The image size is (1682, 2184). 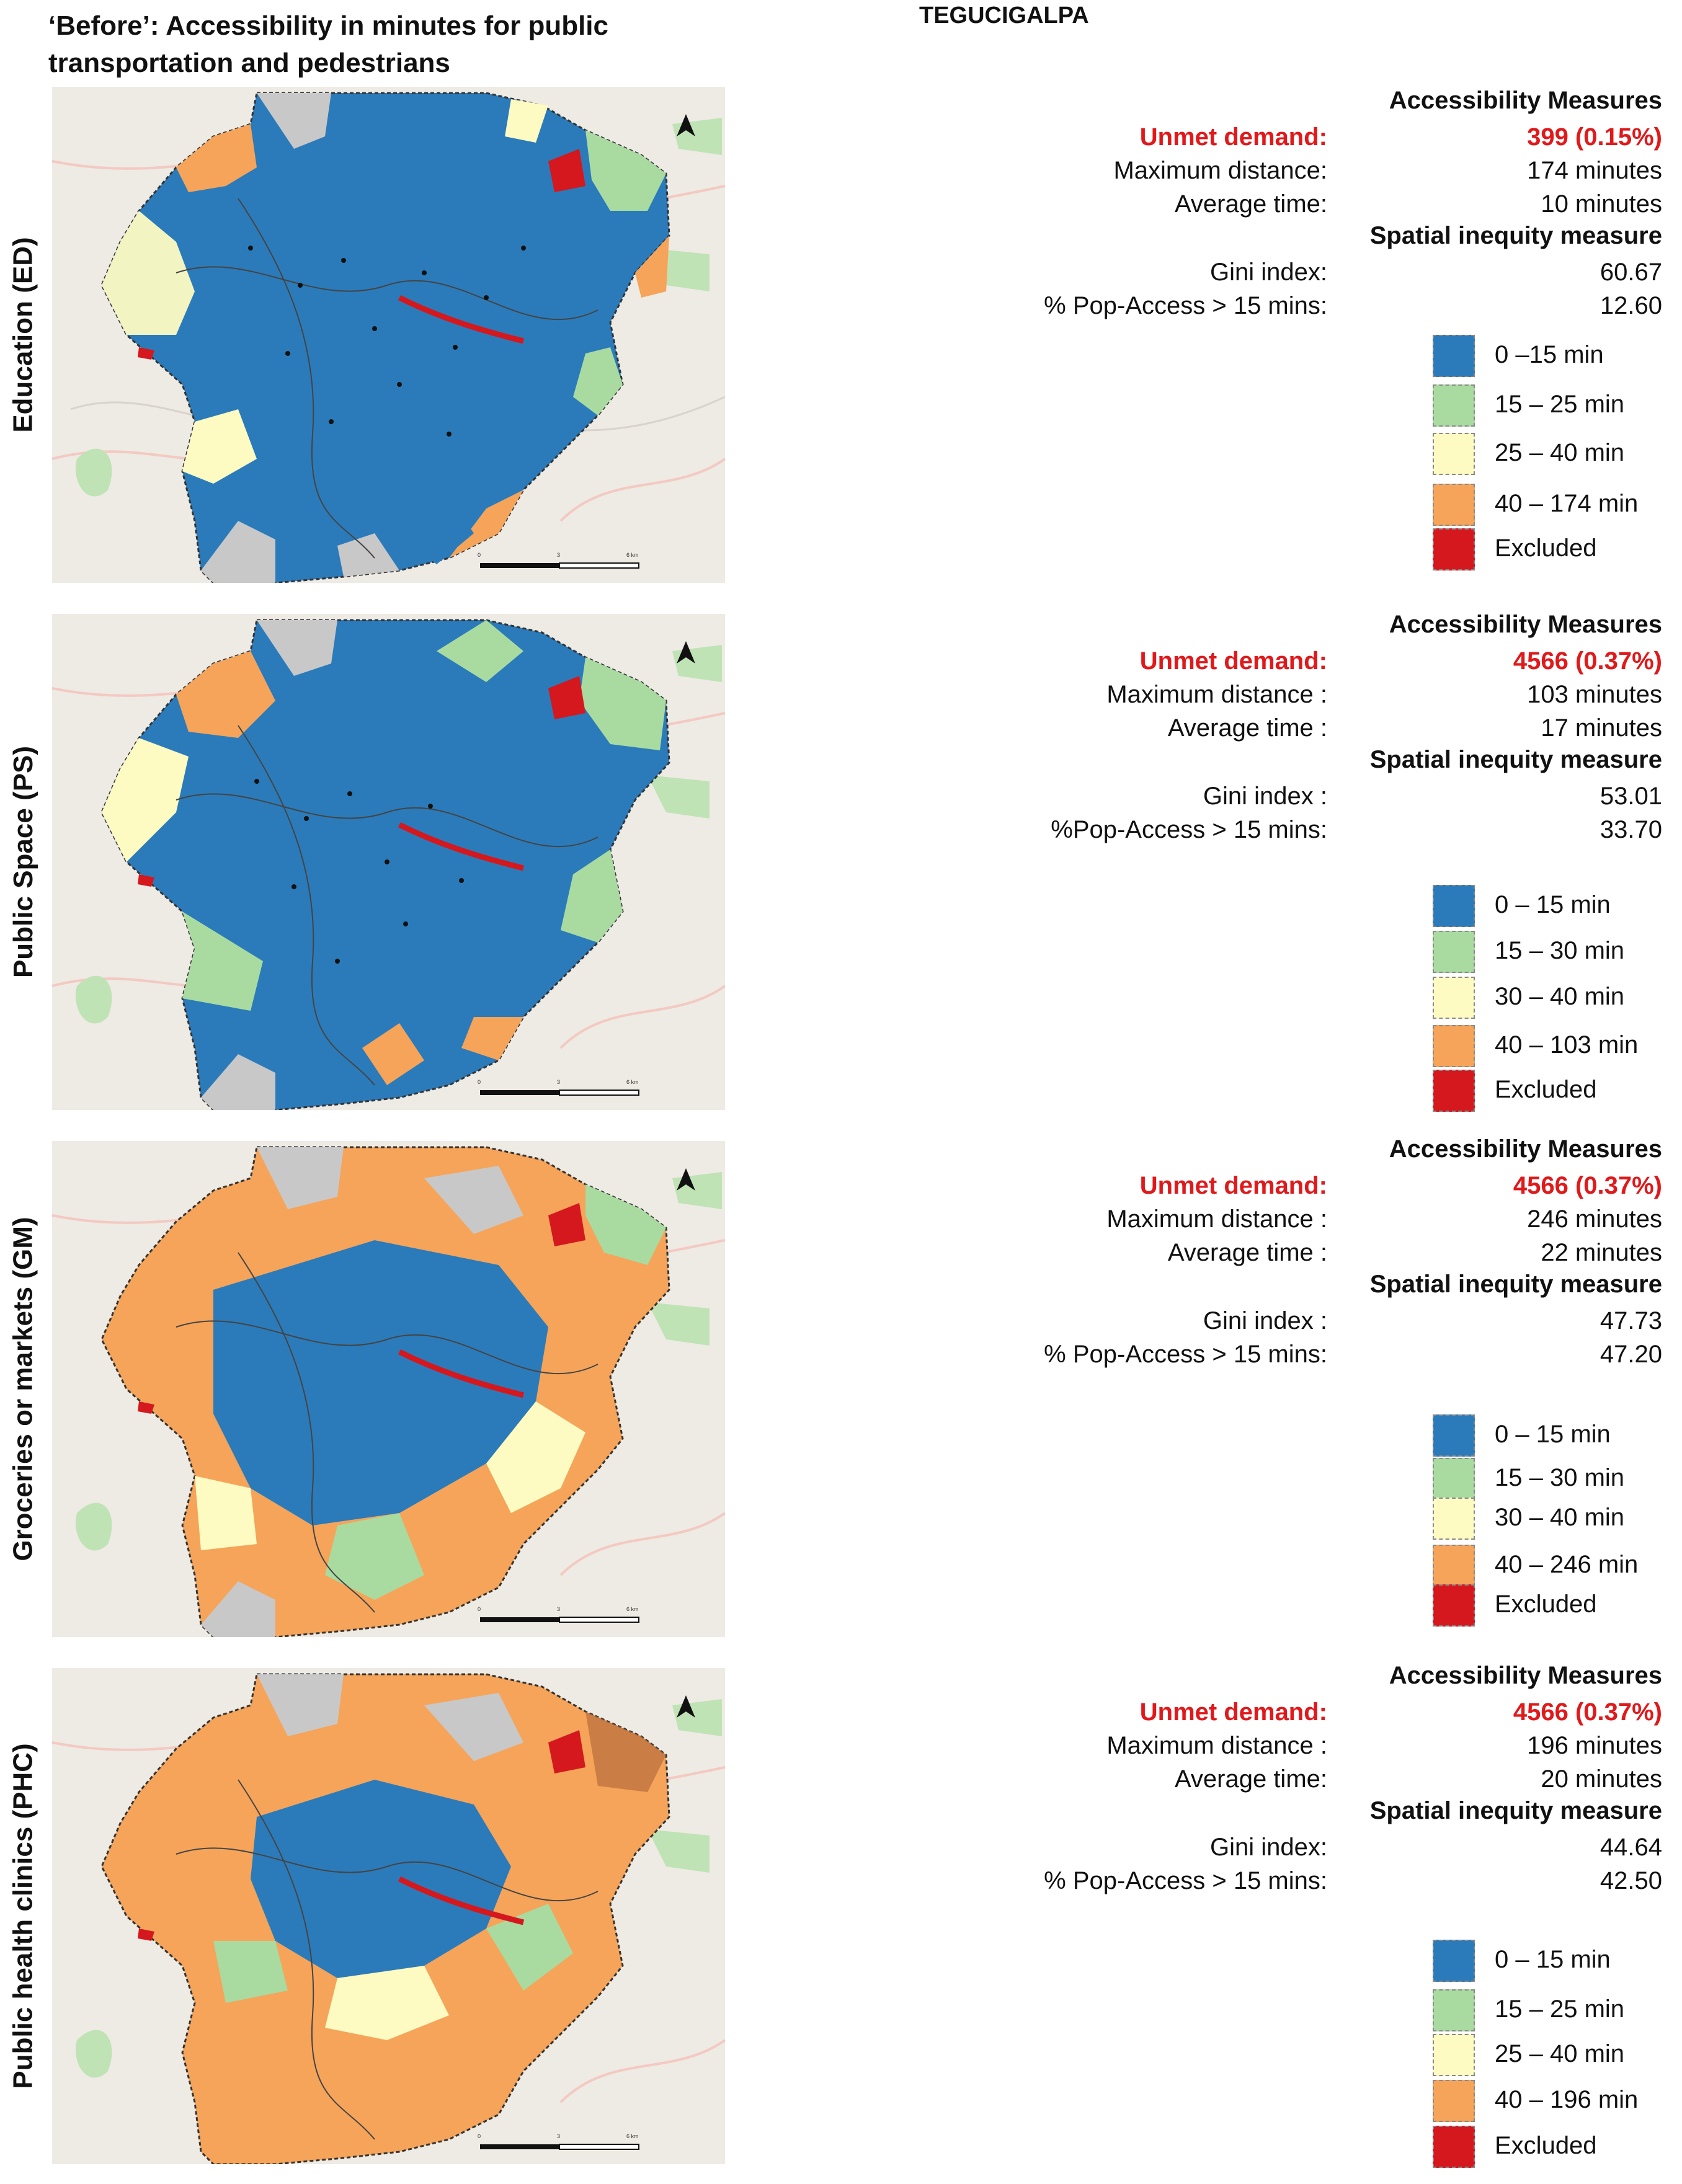 What do you see at coordinates (1631, 1880) in the screenshot?
I see `pop-value: 42.50` at bounding box center [1631, 1880].